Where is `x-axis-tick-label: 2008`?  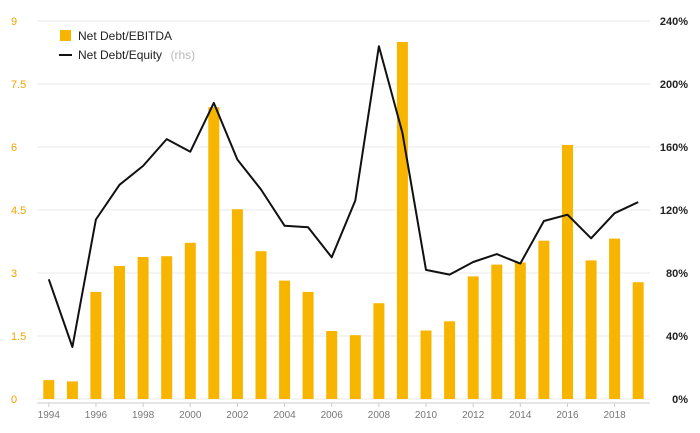
x-axis-tick-label: 2008 is located at coordinates (379, 415).